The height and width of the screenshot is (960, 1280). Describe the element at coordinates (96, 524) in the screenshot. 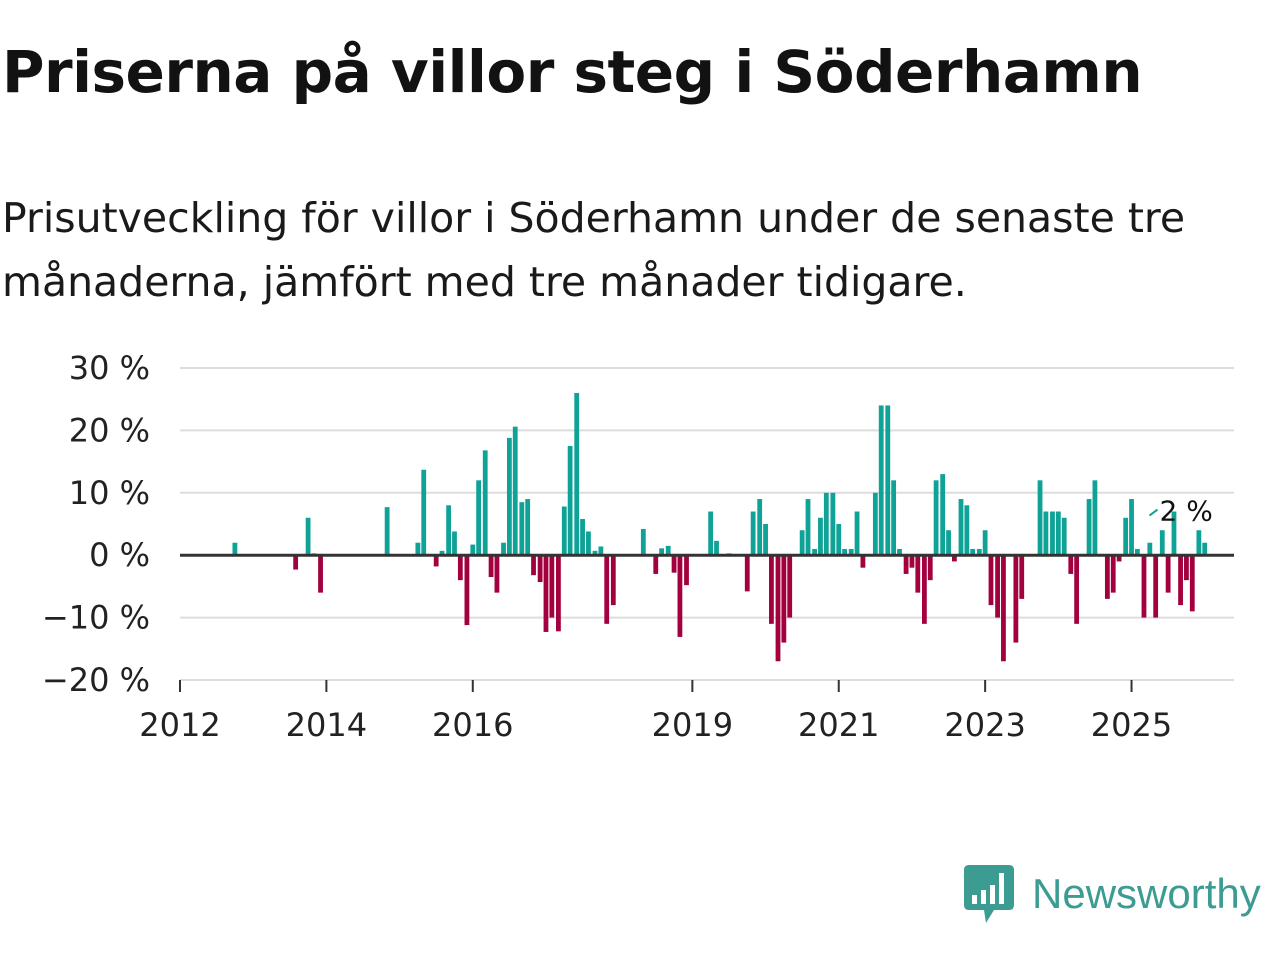

I see `y-axis-labels: 30 % 20 % 10 % 0 % −10 % −20 %` at that location.